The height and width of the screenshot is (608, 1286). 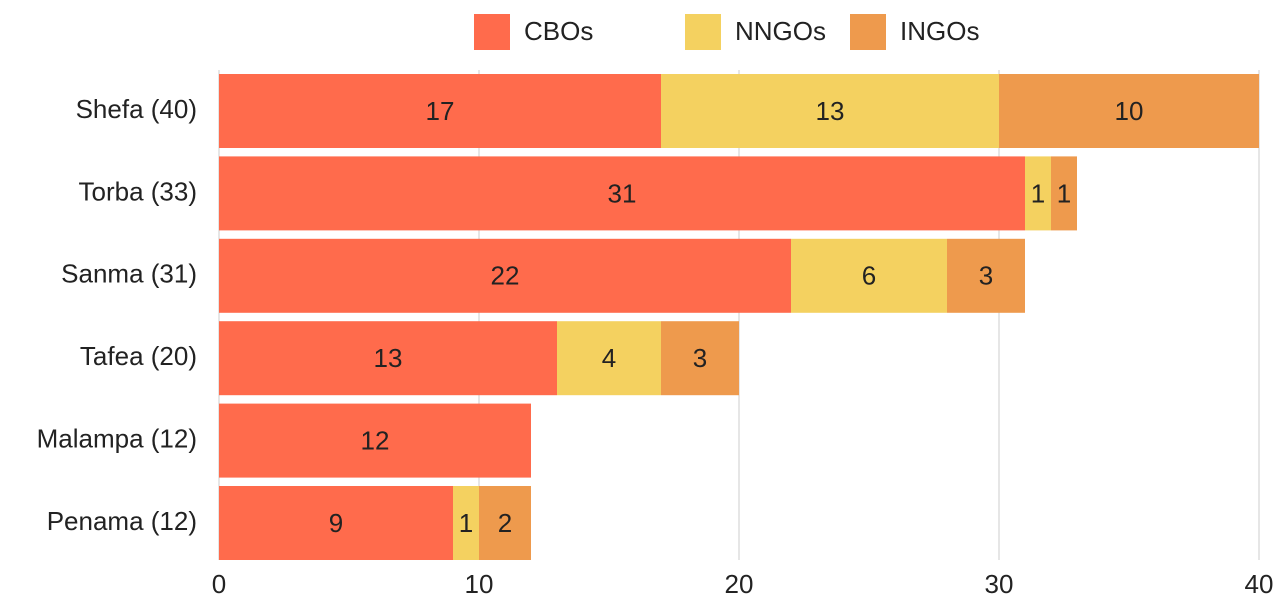 What do you see at coordinates (136, 109) in the screenshot?
I see `y-tick-label: Shefa (40)` at bounding box center [136, 109].